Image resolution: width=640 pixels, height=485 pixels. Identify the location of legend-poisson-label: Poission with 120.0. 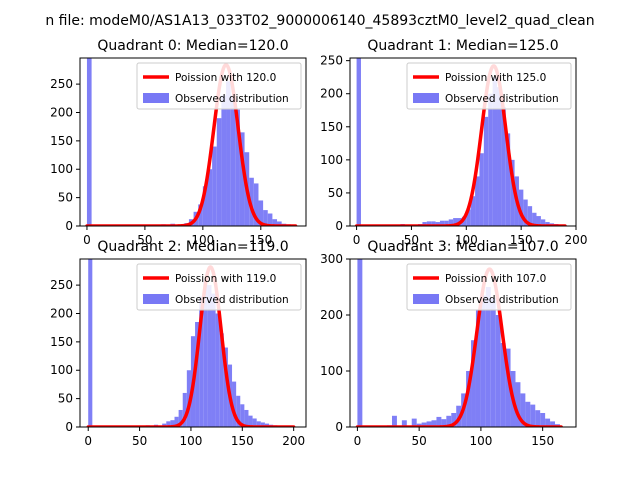
(225, 78).